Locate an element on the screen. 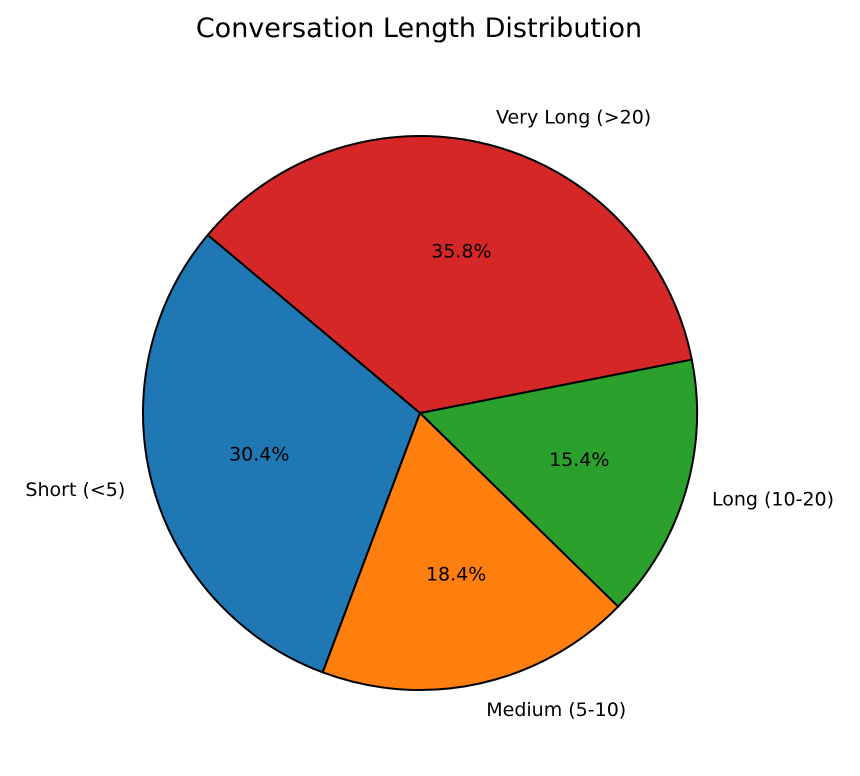 The image size is (860, 776). chart-title: Conversation Length Distribution is located at coordinates (419, 28).